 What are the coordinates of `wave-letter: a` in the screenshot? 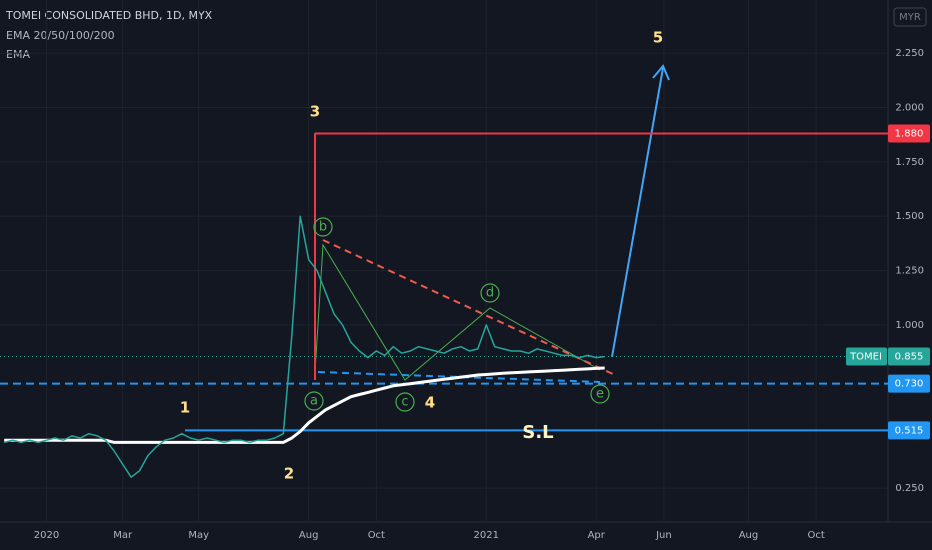 It's located at (314, 401).